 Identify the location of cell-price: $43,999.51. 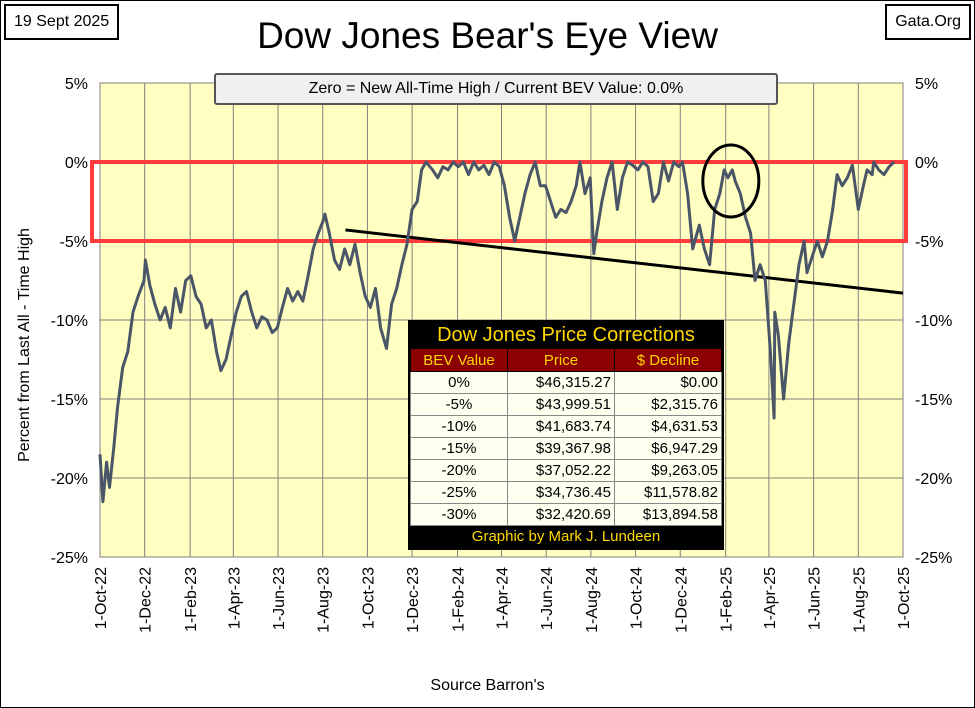
(561, 404).